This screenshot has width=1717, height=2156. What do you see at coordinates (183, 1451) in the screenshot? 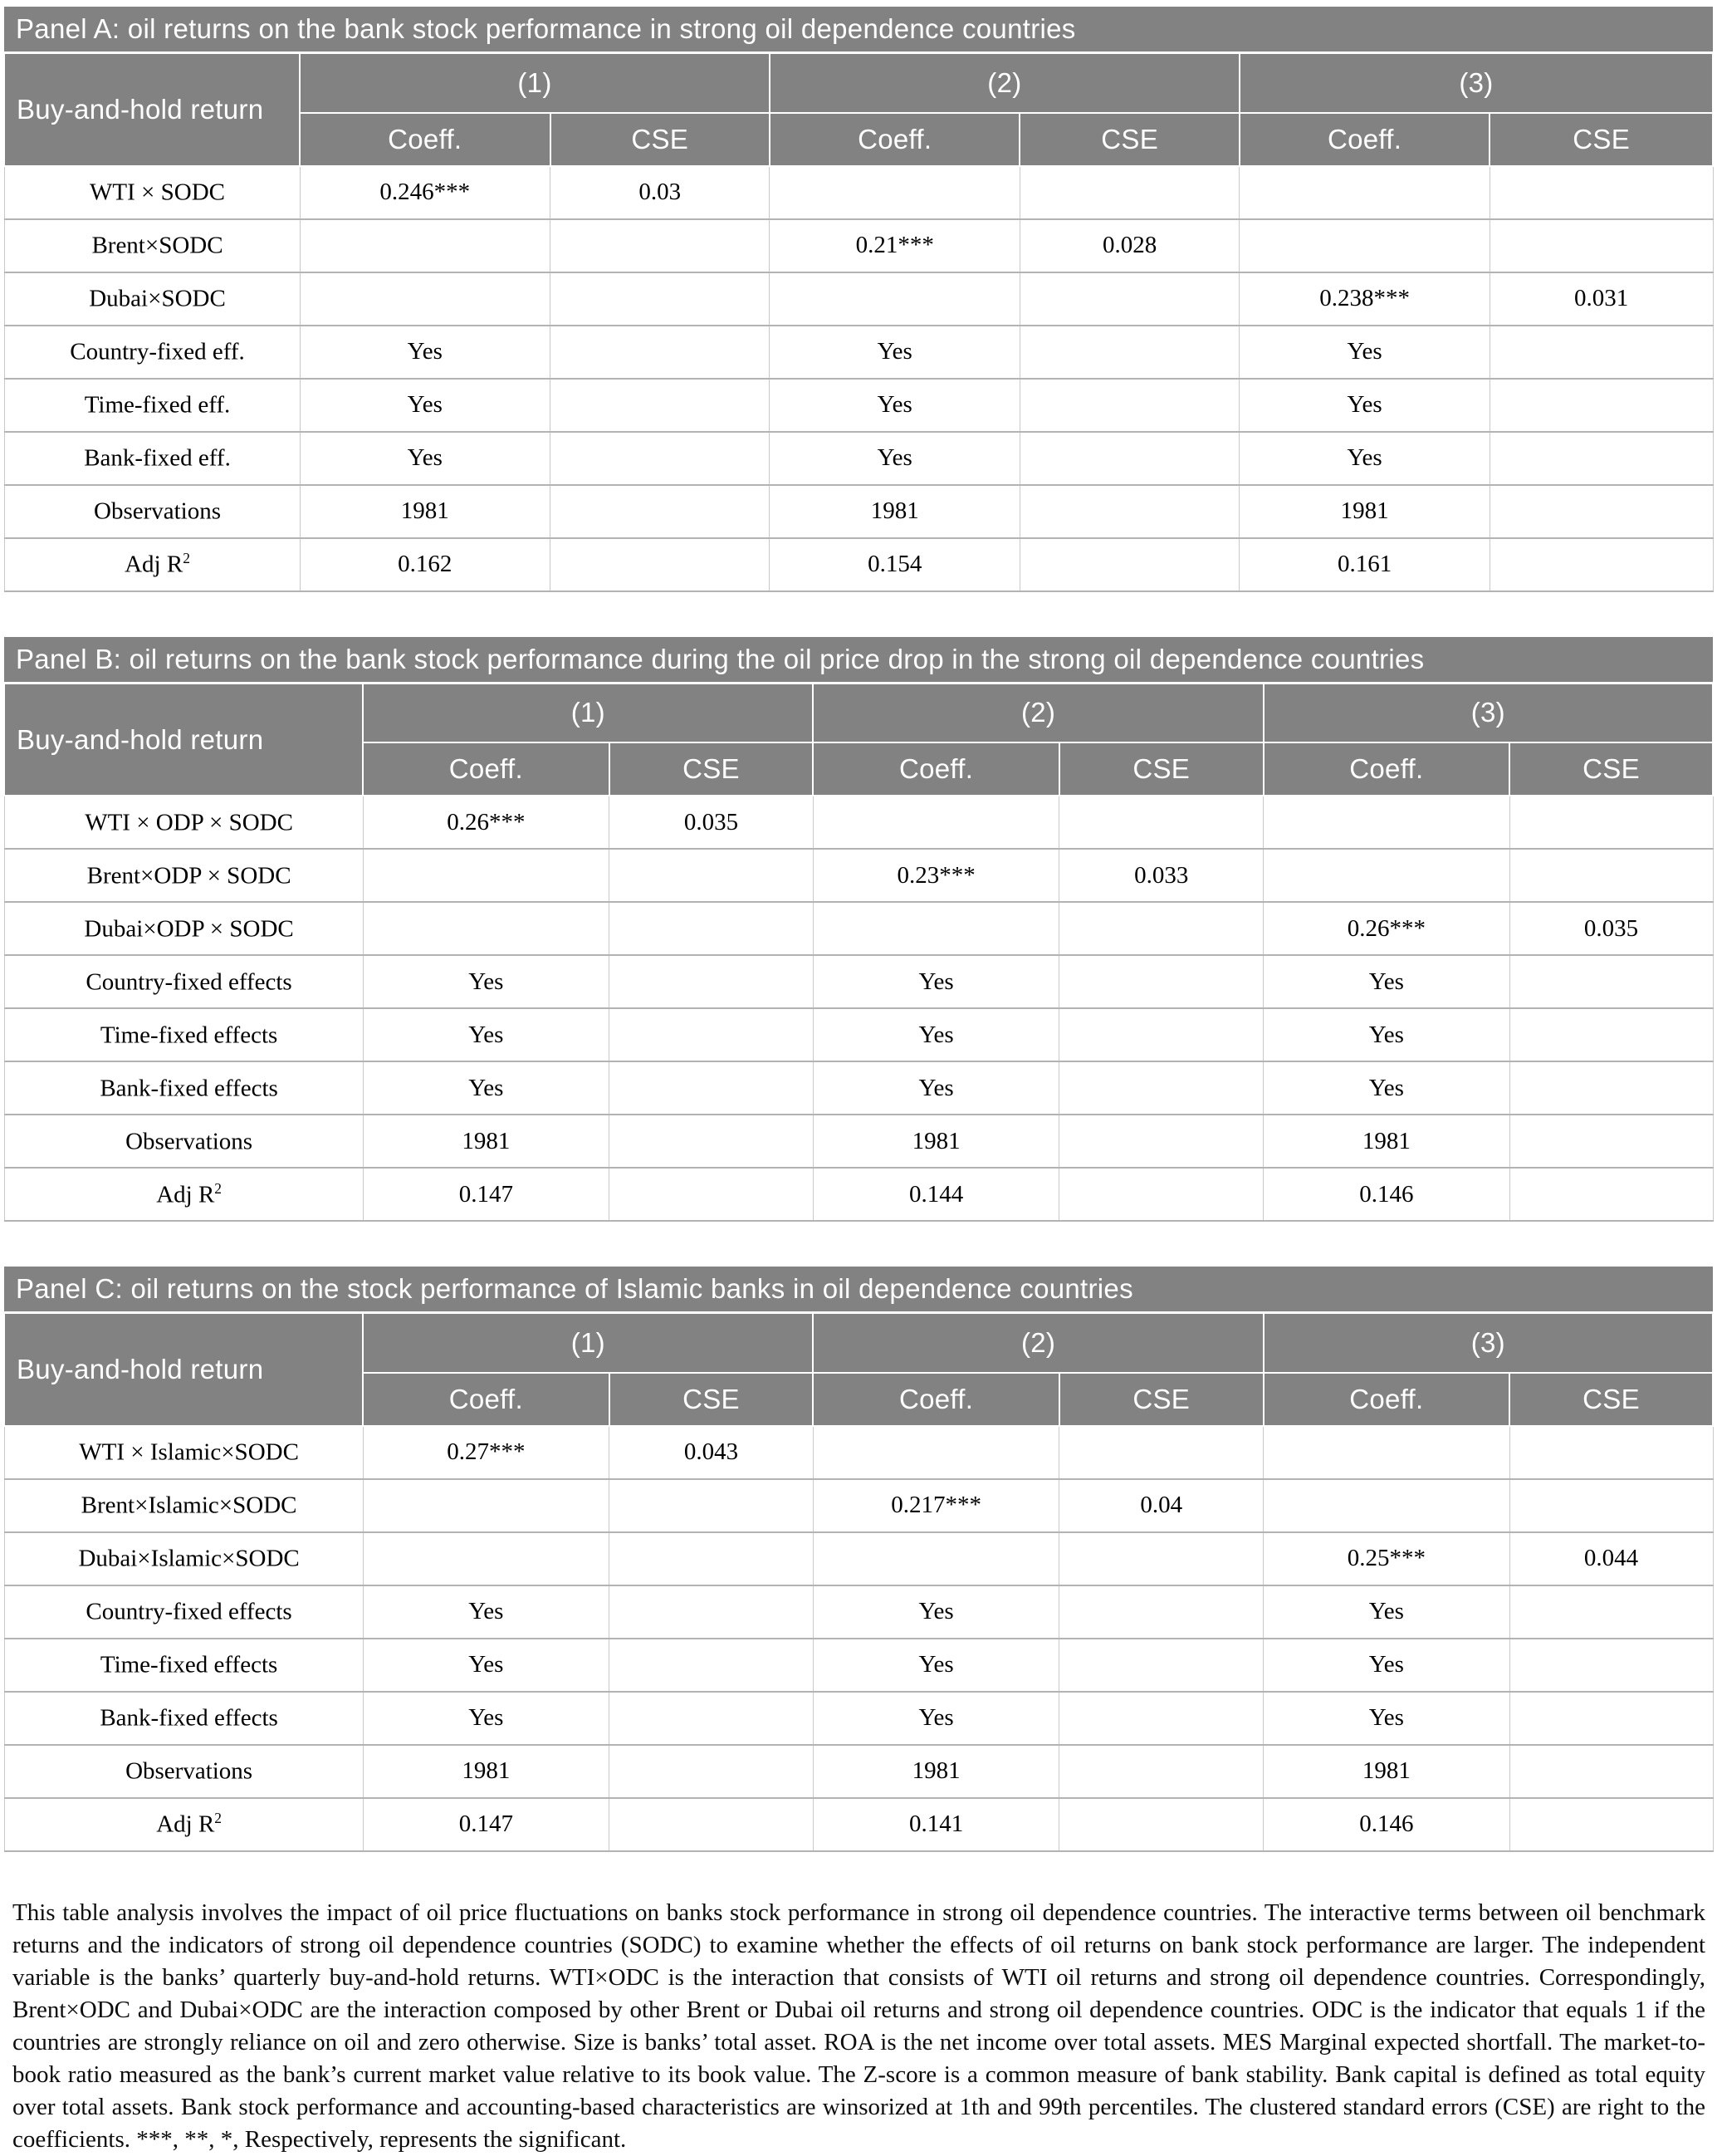
I see `row-label: WTI × Islamic×SODC` at bounding box center [183, 1451].